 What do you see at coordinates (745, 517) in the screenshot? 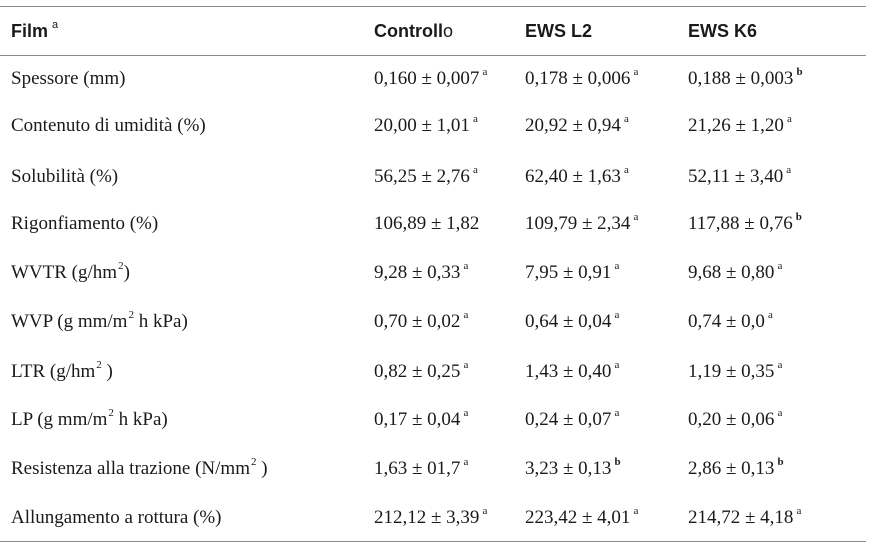
I see `row-value: 214,72 ± 4,18 a` at bounding box center [745, 517].